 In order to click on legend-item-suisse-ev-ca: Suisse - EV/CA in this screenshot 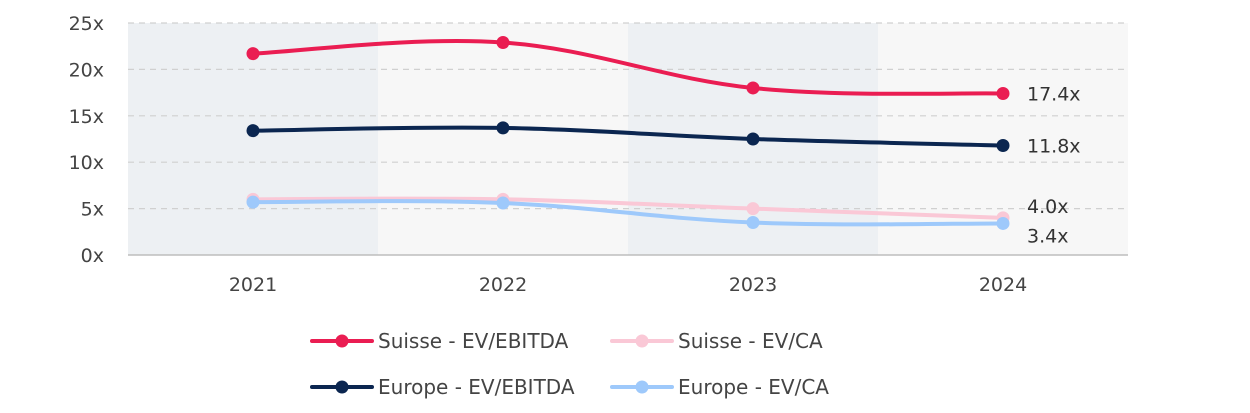, I will do `click(716, 341)`.